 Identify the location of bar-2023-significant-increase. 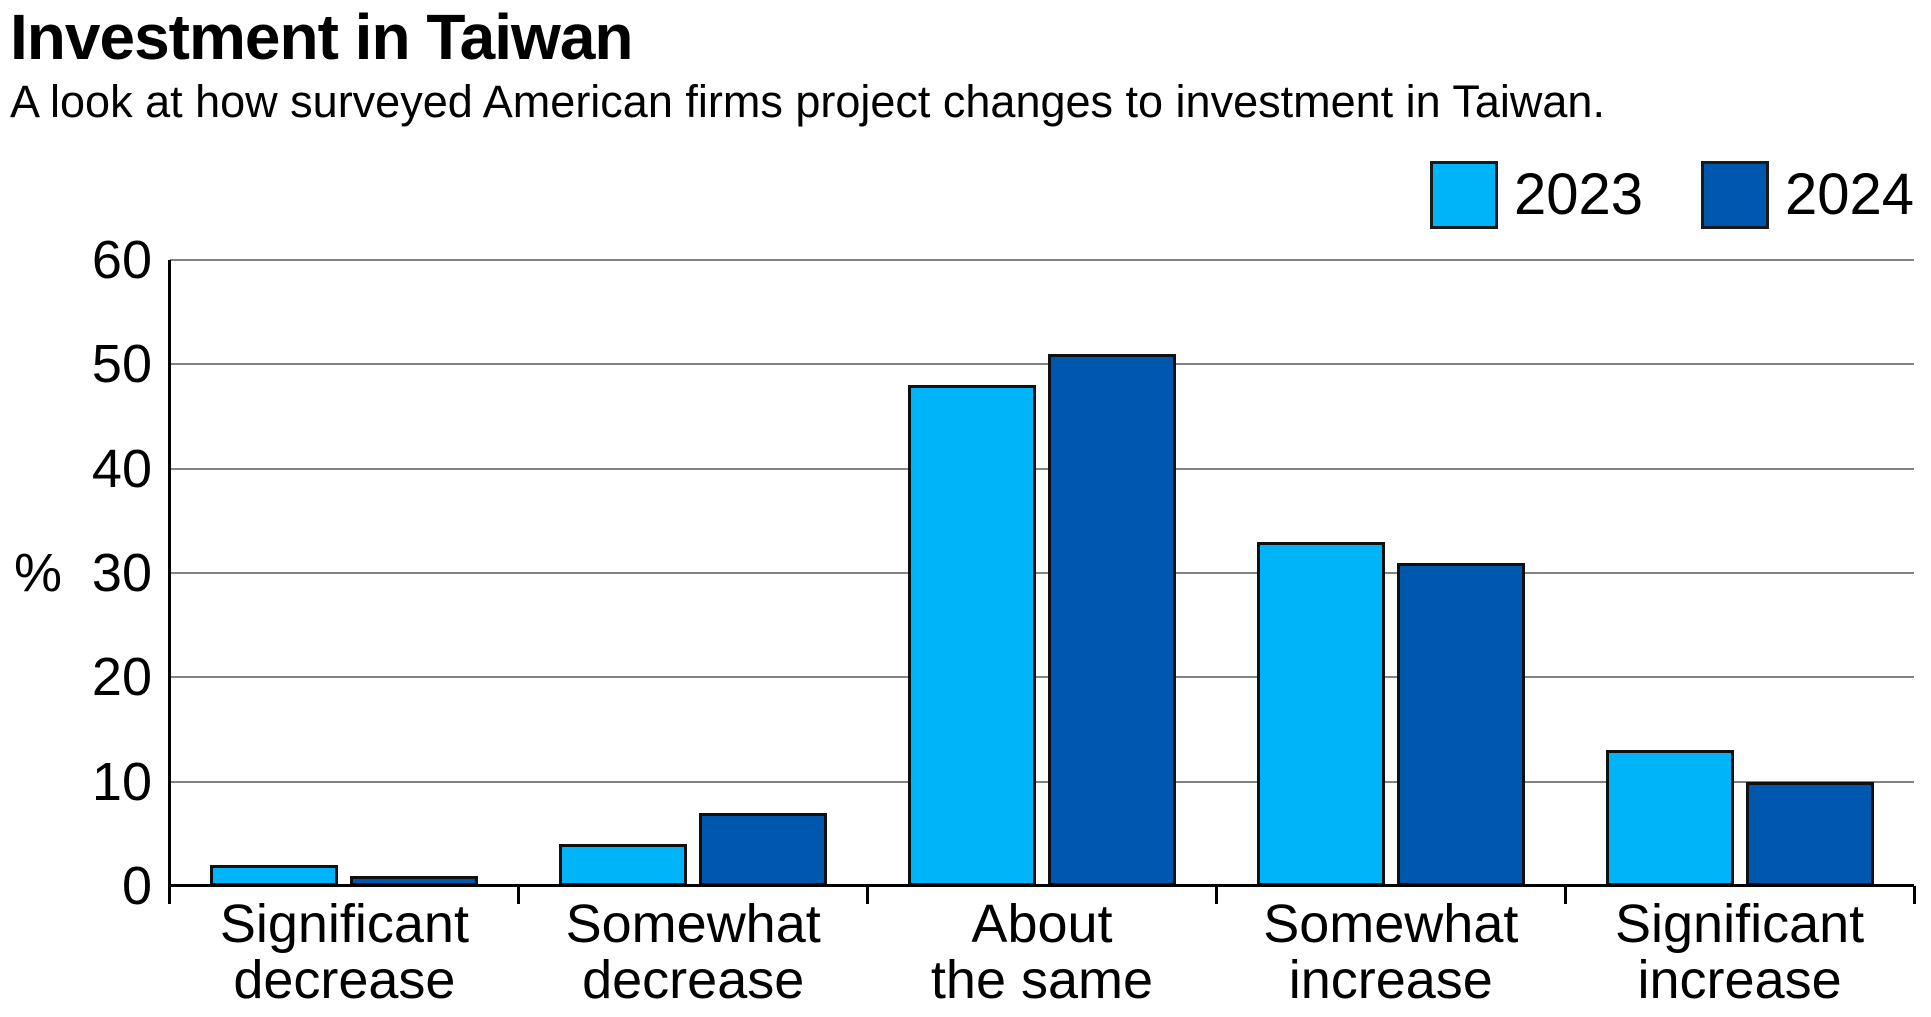
(1669, 818).